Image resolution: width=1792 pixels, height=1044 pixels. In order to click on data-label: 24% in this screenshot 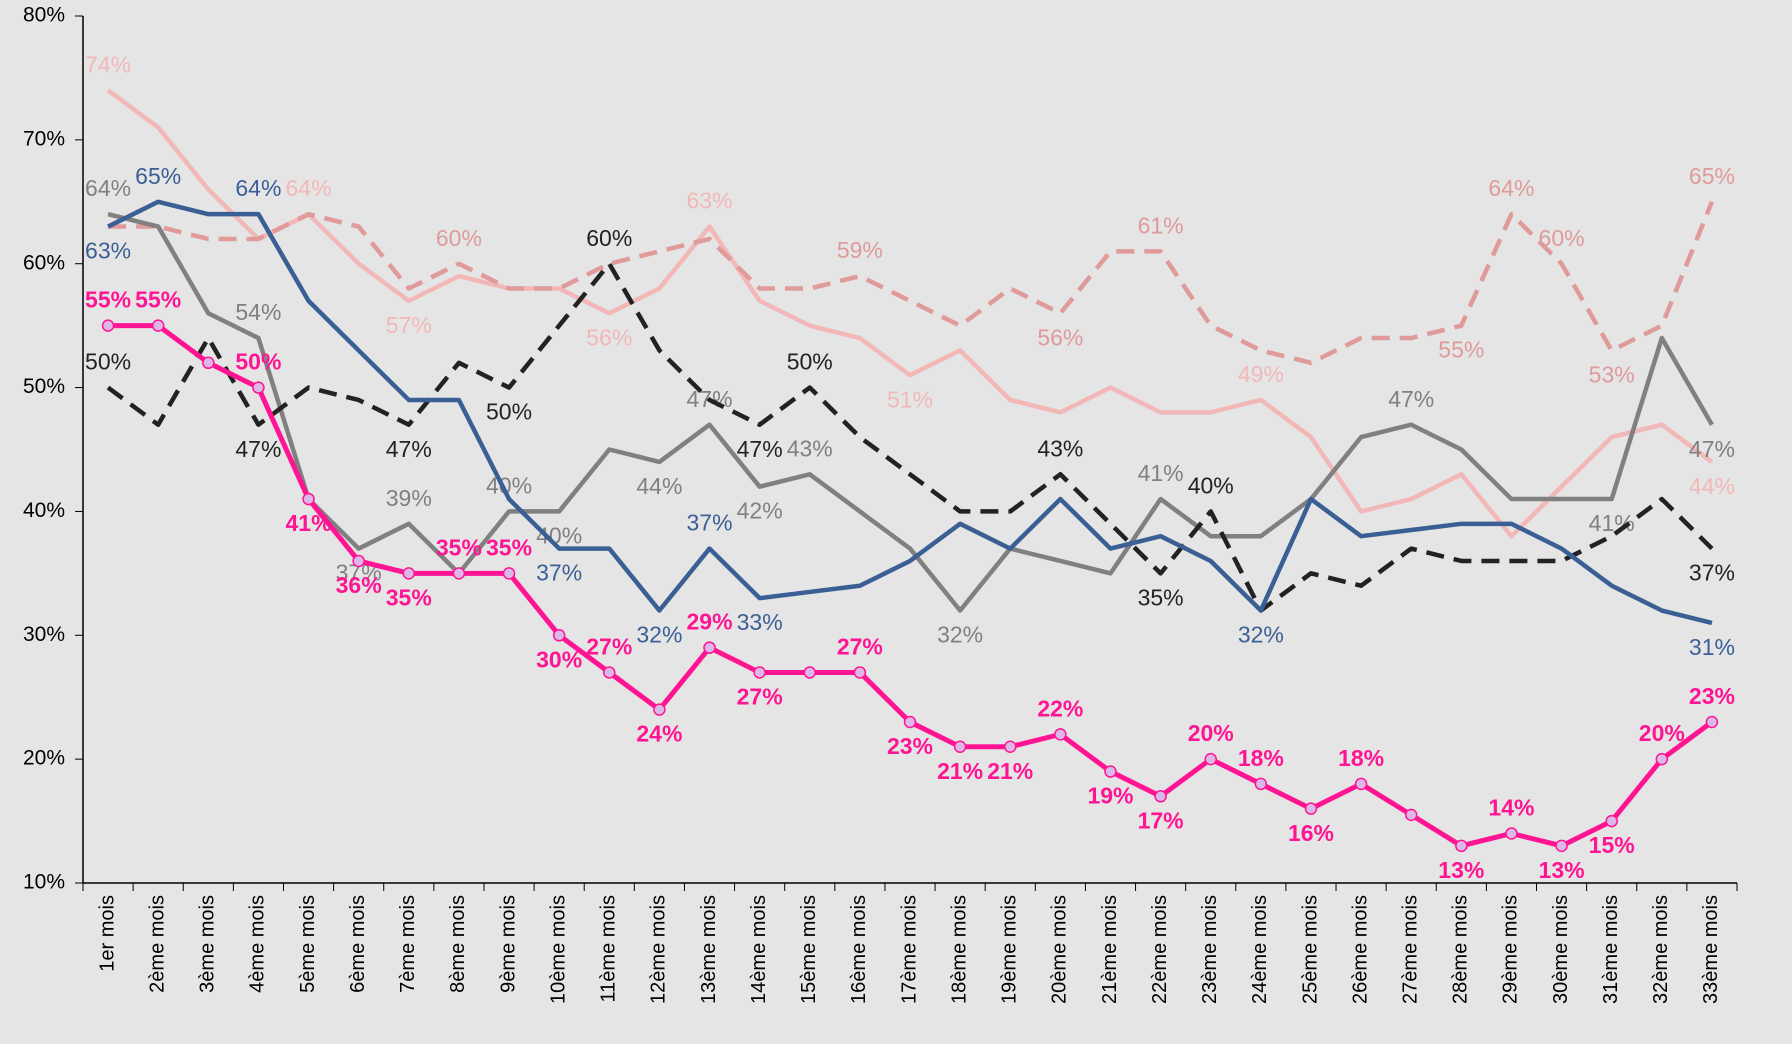, I will do `click(659, 734)`.